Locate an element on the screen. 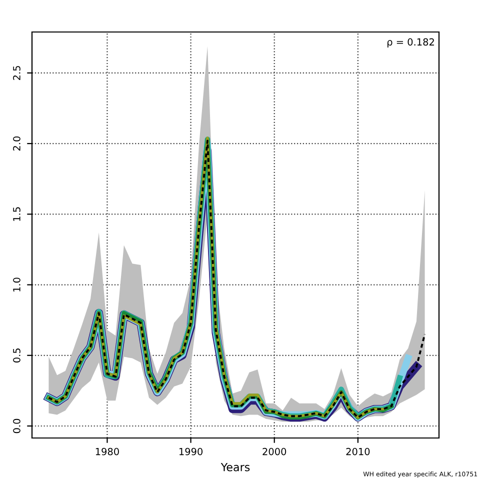  y-tick-label: 0.5 is located at coordinates (16, 355).